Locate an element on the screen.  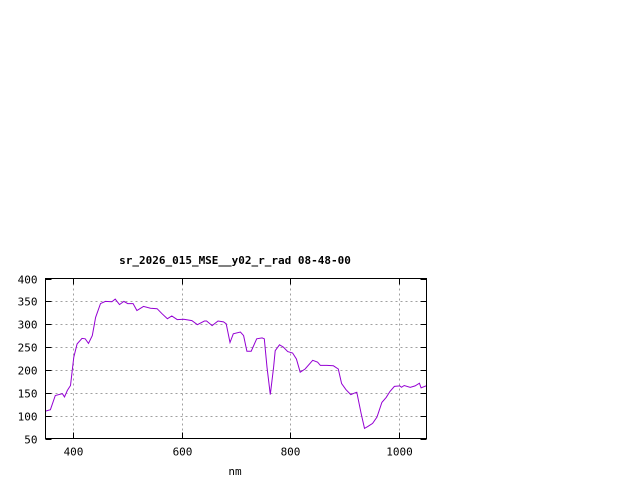
y-tick-label: 100 is located at coordinates (28, 417).